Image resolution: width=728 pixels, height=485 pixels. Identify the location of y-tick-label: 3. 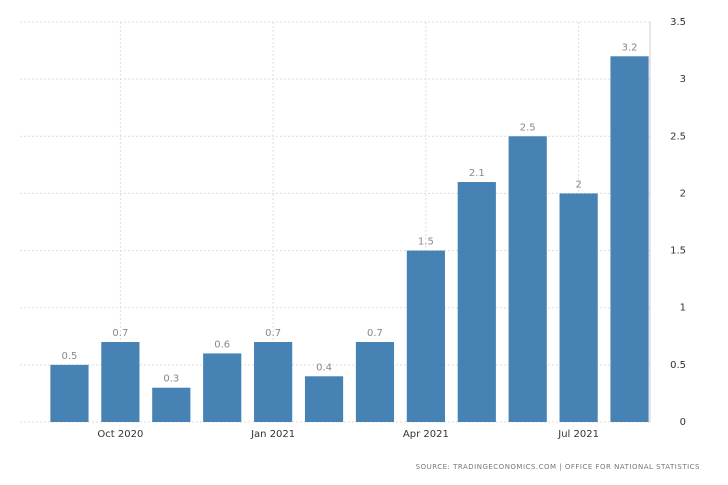
(683, 79).